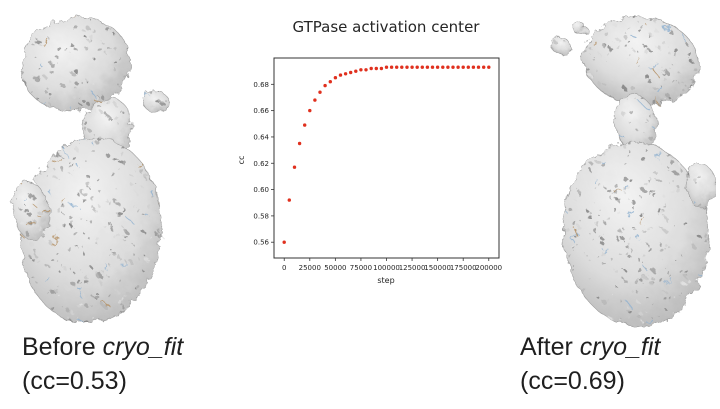 The image size is (720, 409). I want to click on x-tick-label: 175000, so click(463, 268).